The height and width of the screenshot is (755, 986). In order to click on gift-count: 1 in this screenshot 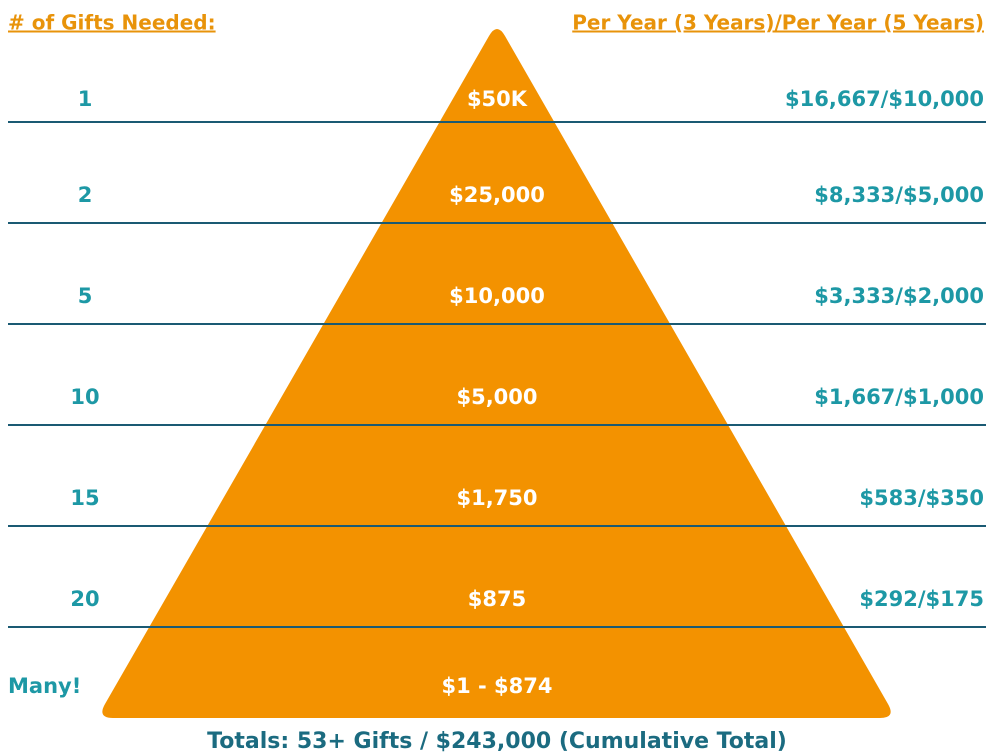, I will do `click(85, 99)`.